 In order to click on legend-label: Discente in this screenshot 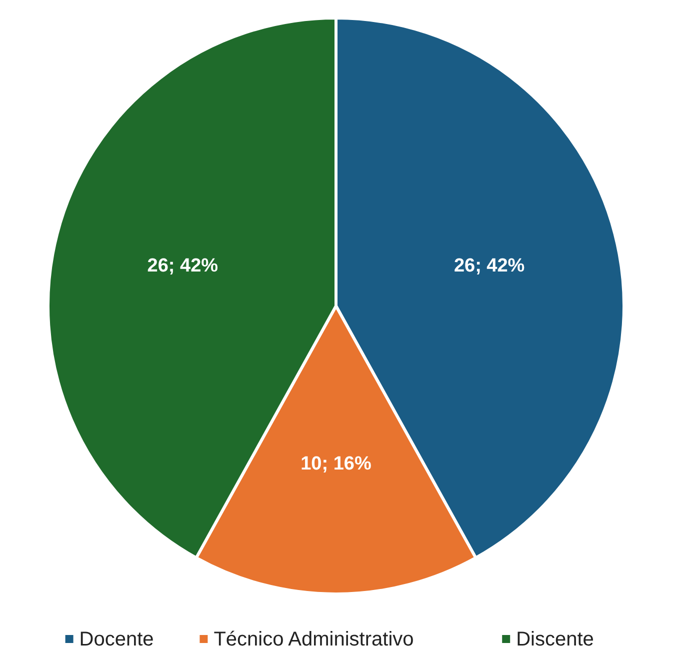, I will do `click(555, 639)`.